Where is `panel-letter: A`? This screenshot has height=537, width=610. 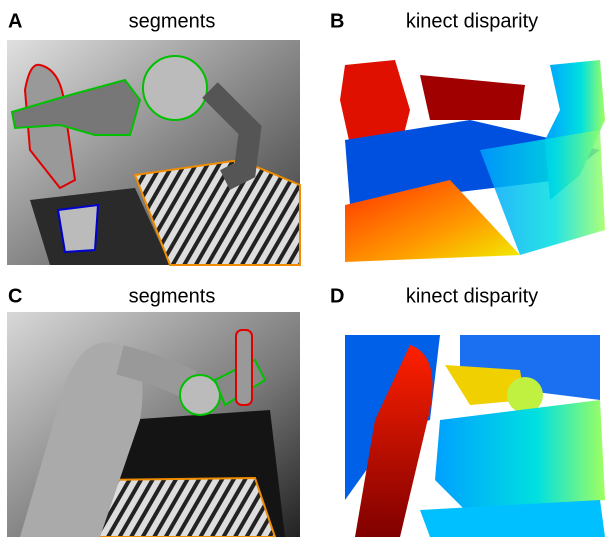 panel-letter: A is located at coordinates (15, 21).